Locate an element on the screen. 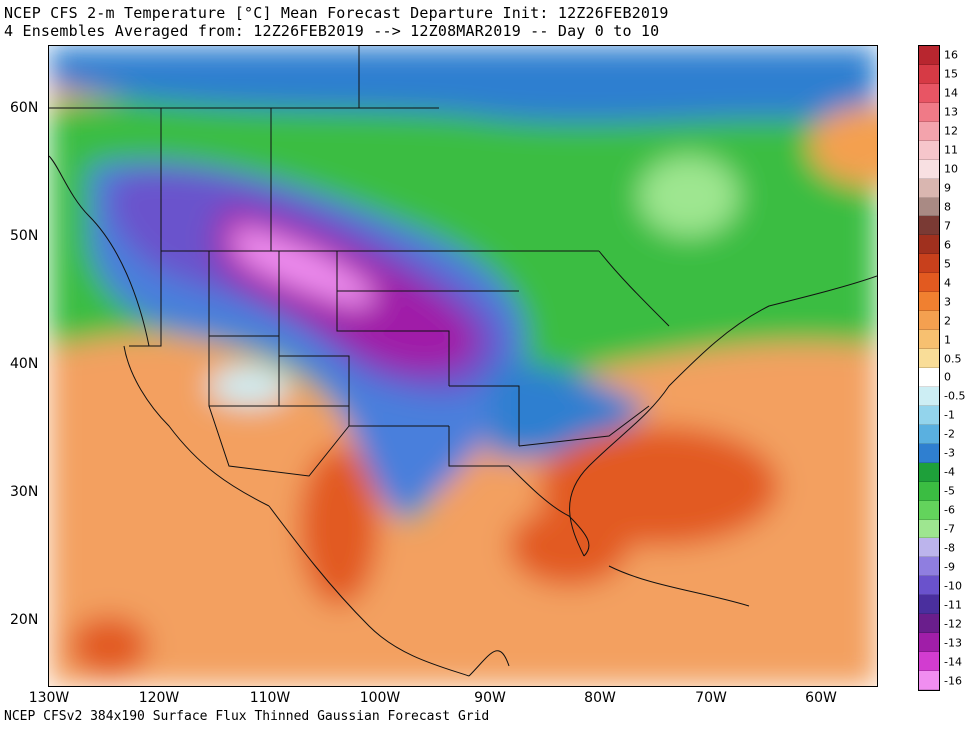 Image resolution: width=980 pixels, height=731 pixels. lon-label-110w: 110W is located at coordinates (270, 698).